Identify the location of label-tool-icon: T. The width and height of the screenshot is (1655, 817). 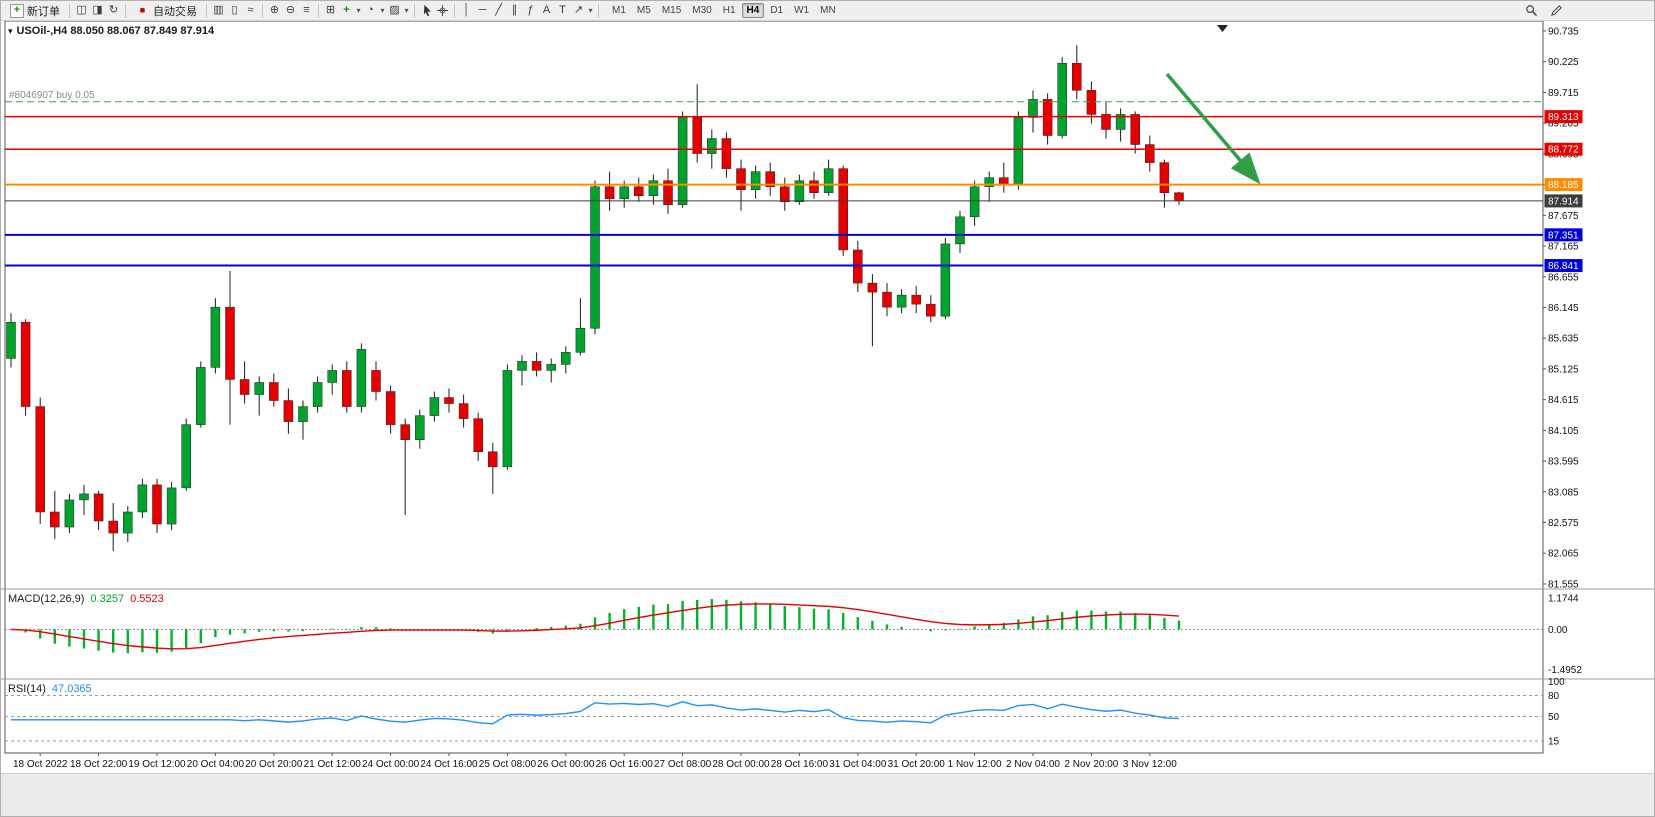
(562, 10).